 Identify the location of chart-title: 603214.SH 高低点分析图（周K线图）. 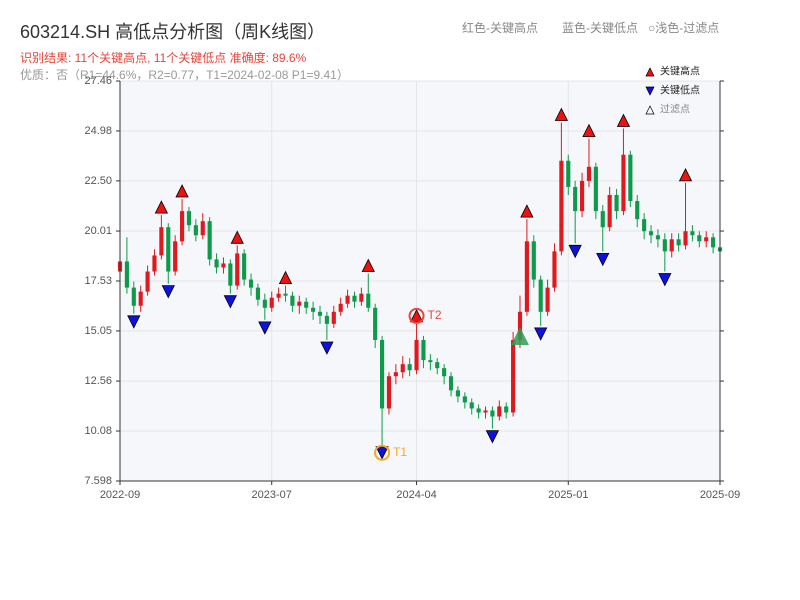
(172, 32).